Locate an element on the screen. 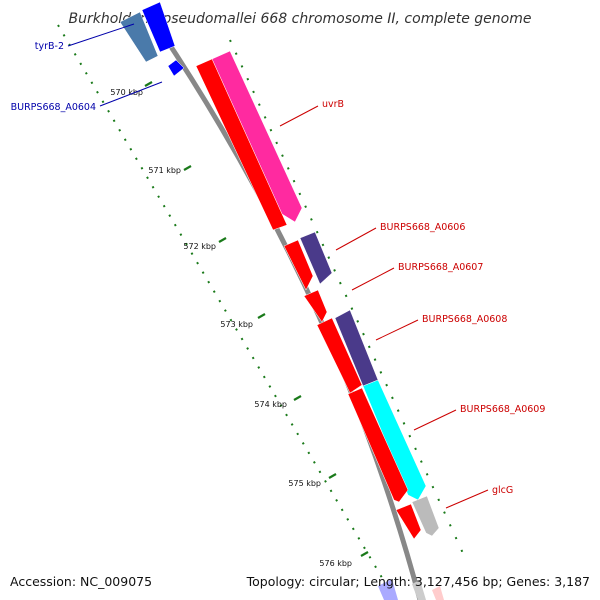 The image size is (600, 600). tick-label: 576 kbp is located at coordinates (335, 563).